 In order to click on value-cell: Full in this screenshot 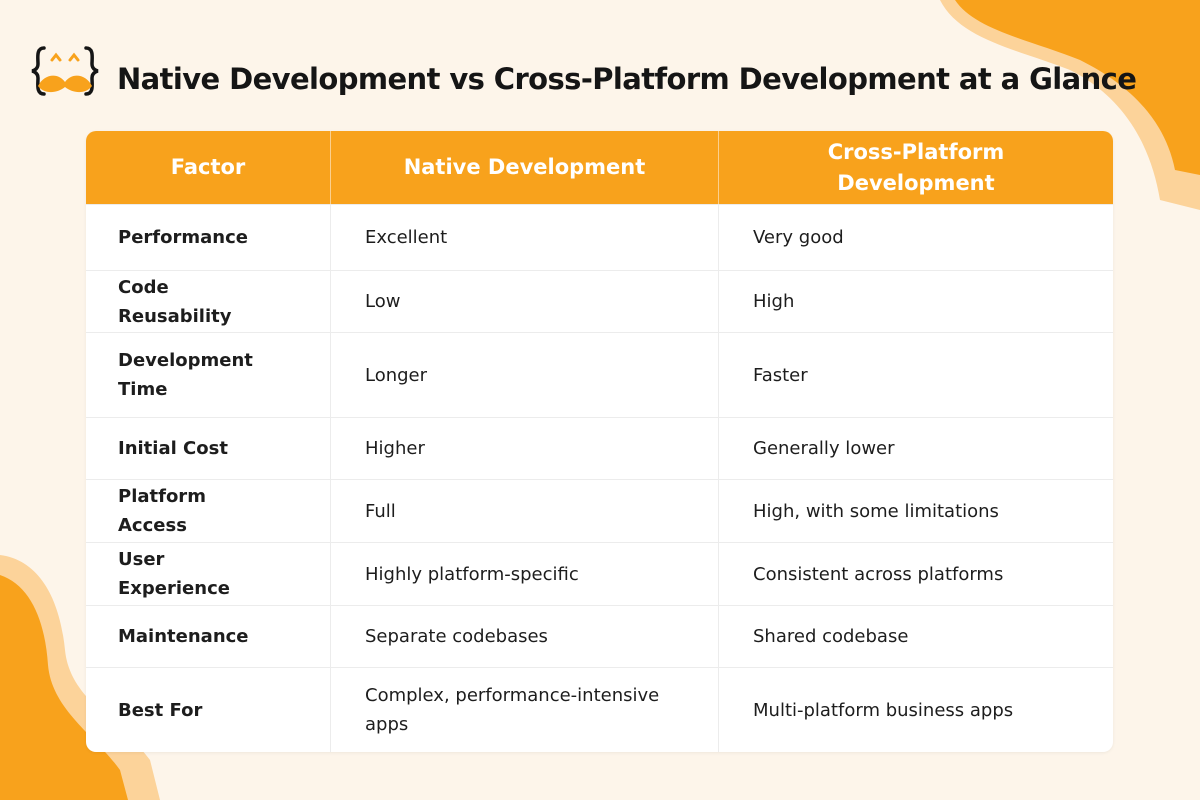, I will do `click(524, 510)`.